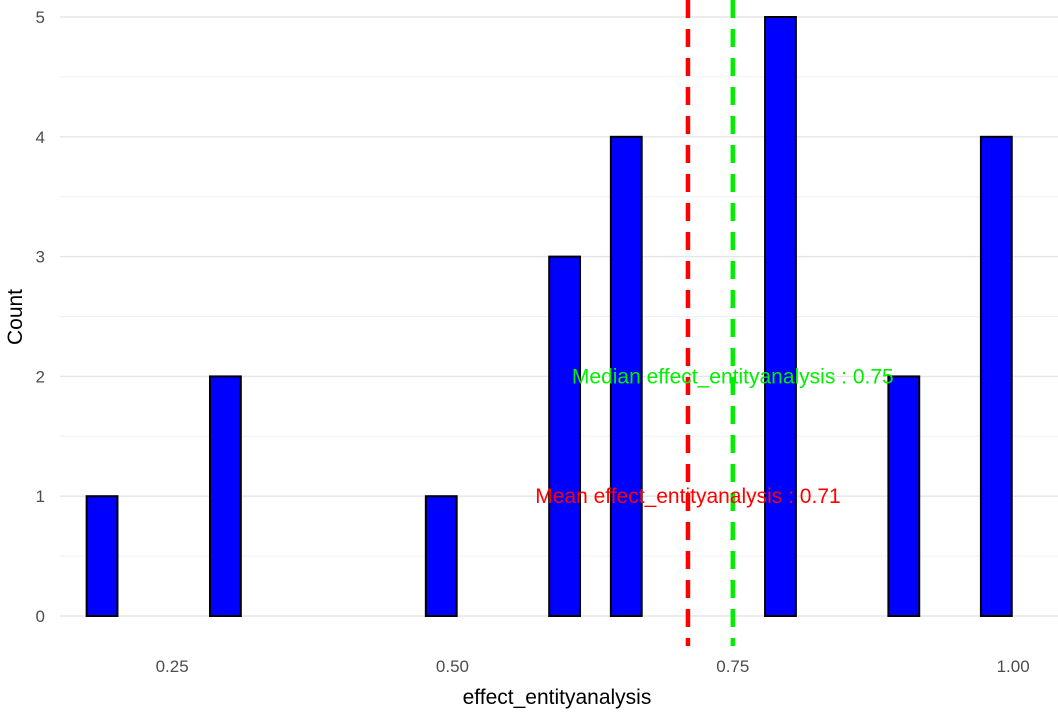  Describe the element at coordinates (40, 317) in the screenshot. I see `y-tick-labels: 0 1 2 3 4 5` at that location.